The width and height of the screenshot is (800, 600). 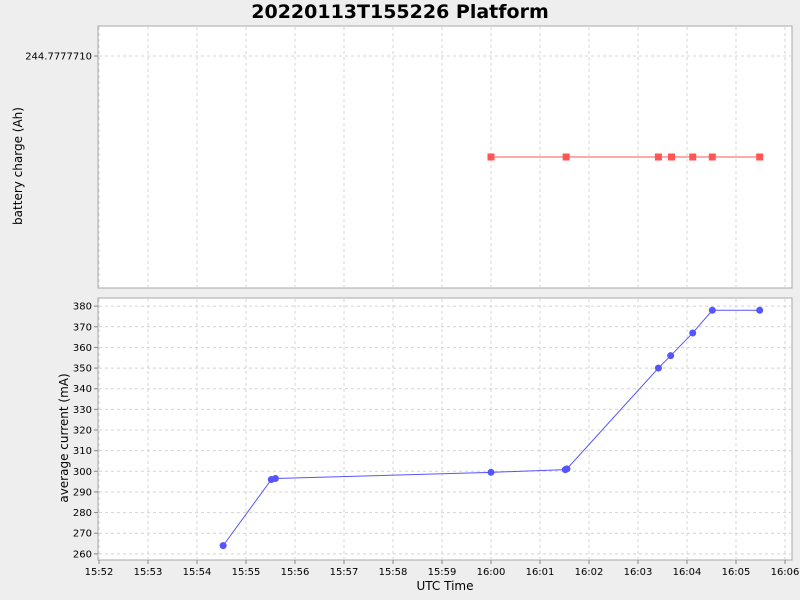 I want to click on x-tick-label: 16:06, so click(x=785, y=572).